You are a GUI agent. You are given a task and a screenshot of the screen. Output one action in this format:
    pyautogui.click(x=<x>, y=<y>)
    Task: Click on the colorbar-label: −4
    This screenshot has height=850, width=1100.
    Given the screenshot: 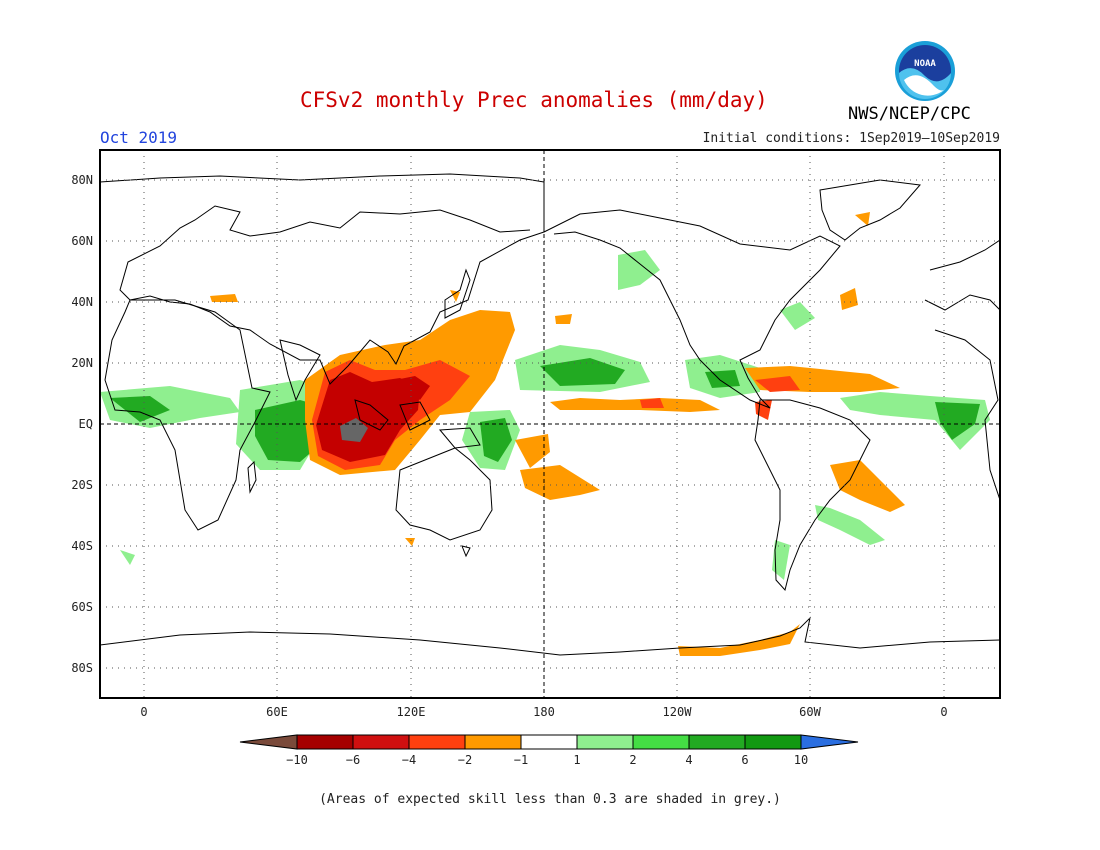 What is the action you would take?
    pyautogui.click(x=409, y=760)
    